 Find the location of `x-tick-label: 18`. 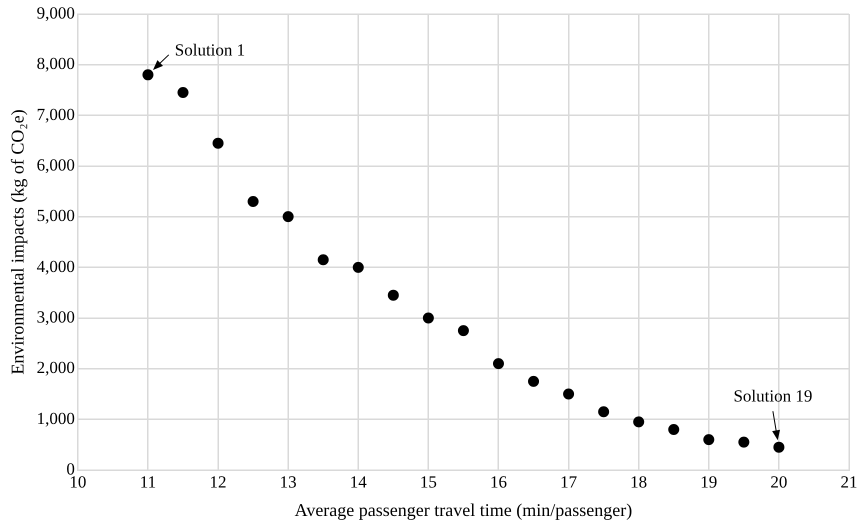

x-tick-label: 18 is located at coordinates (639, 482).